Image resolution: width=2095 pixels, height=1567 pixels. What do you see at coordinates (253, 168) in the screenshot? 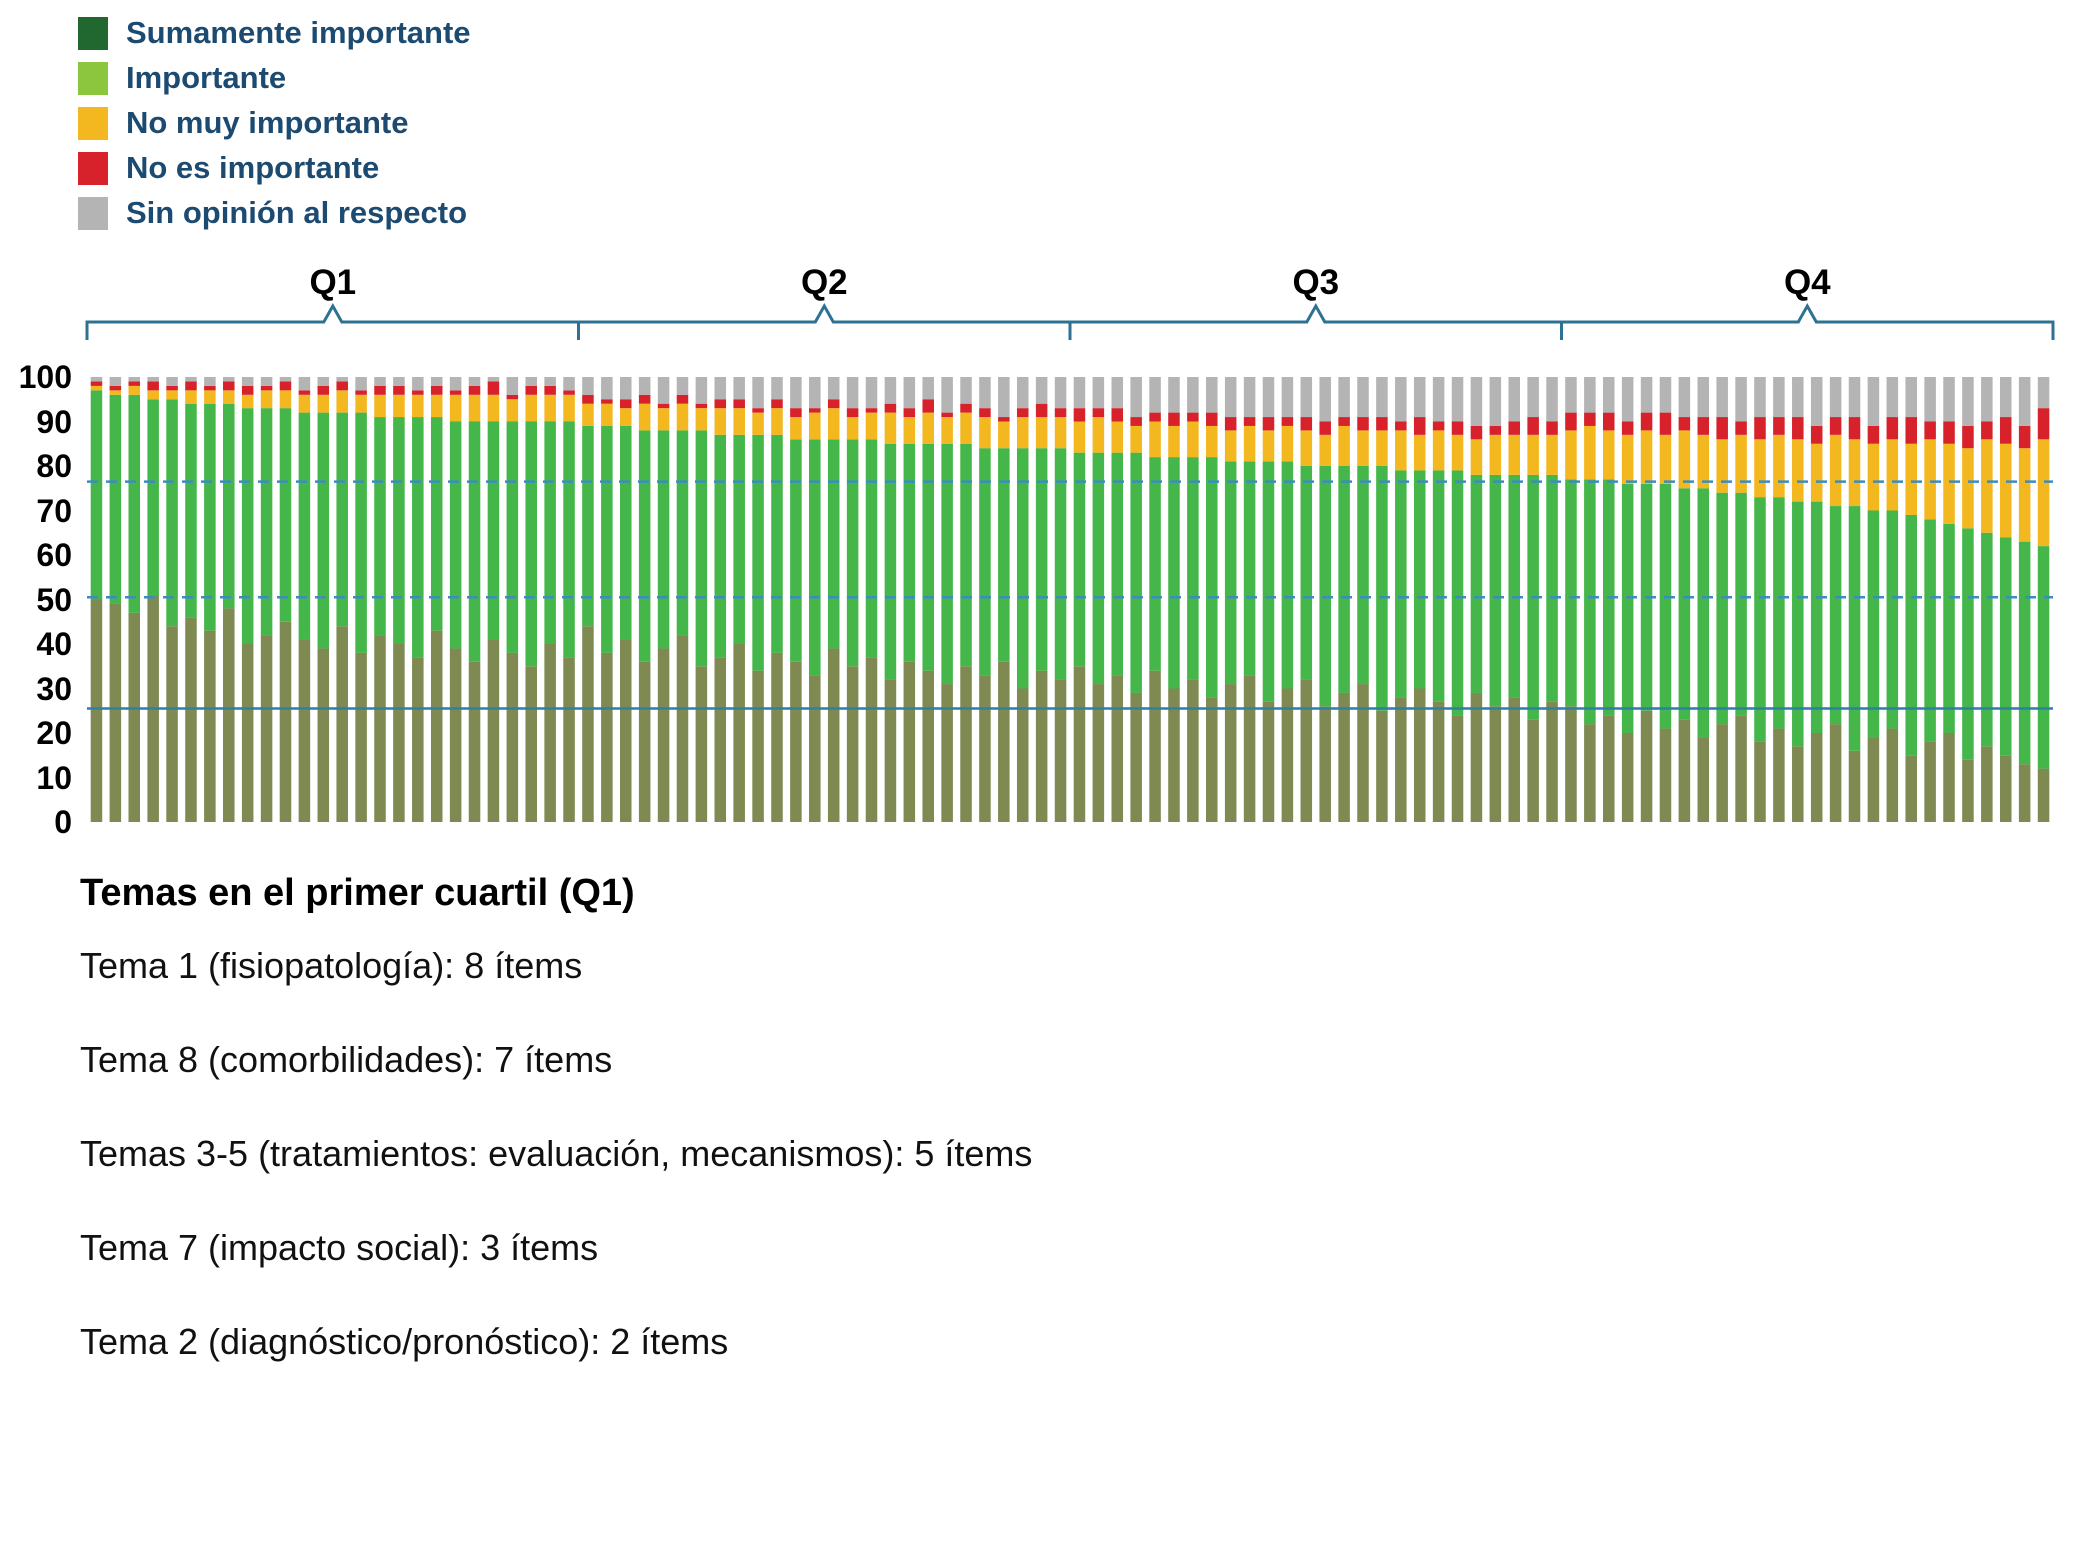
I see `legend-label: No es importante` at bounding box center [253, 168].